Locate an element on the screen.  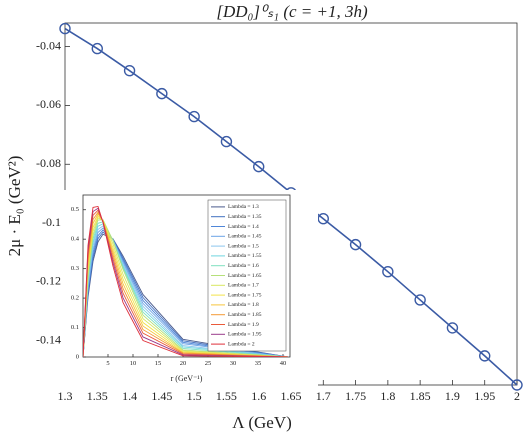
legend-label: Lambda = 2 is located at coordinates (241, 344).